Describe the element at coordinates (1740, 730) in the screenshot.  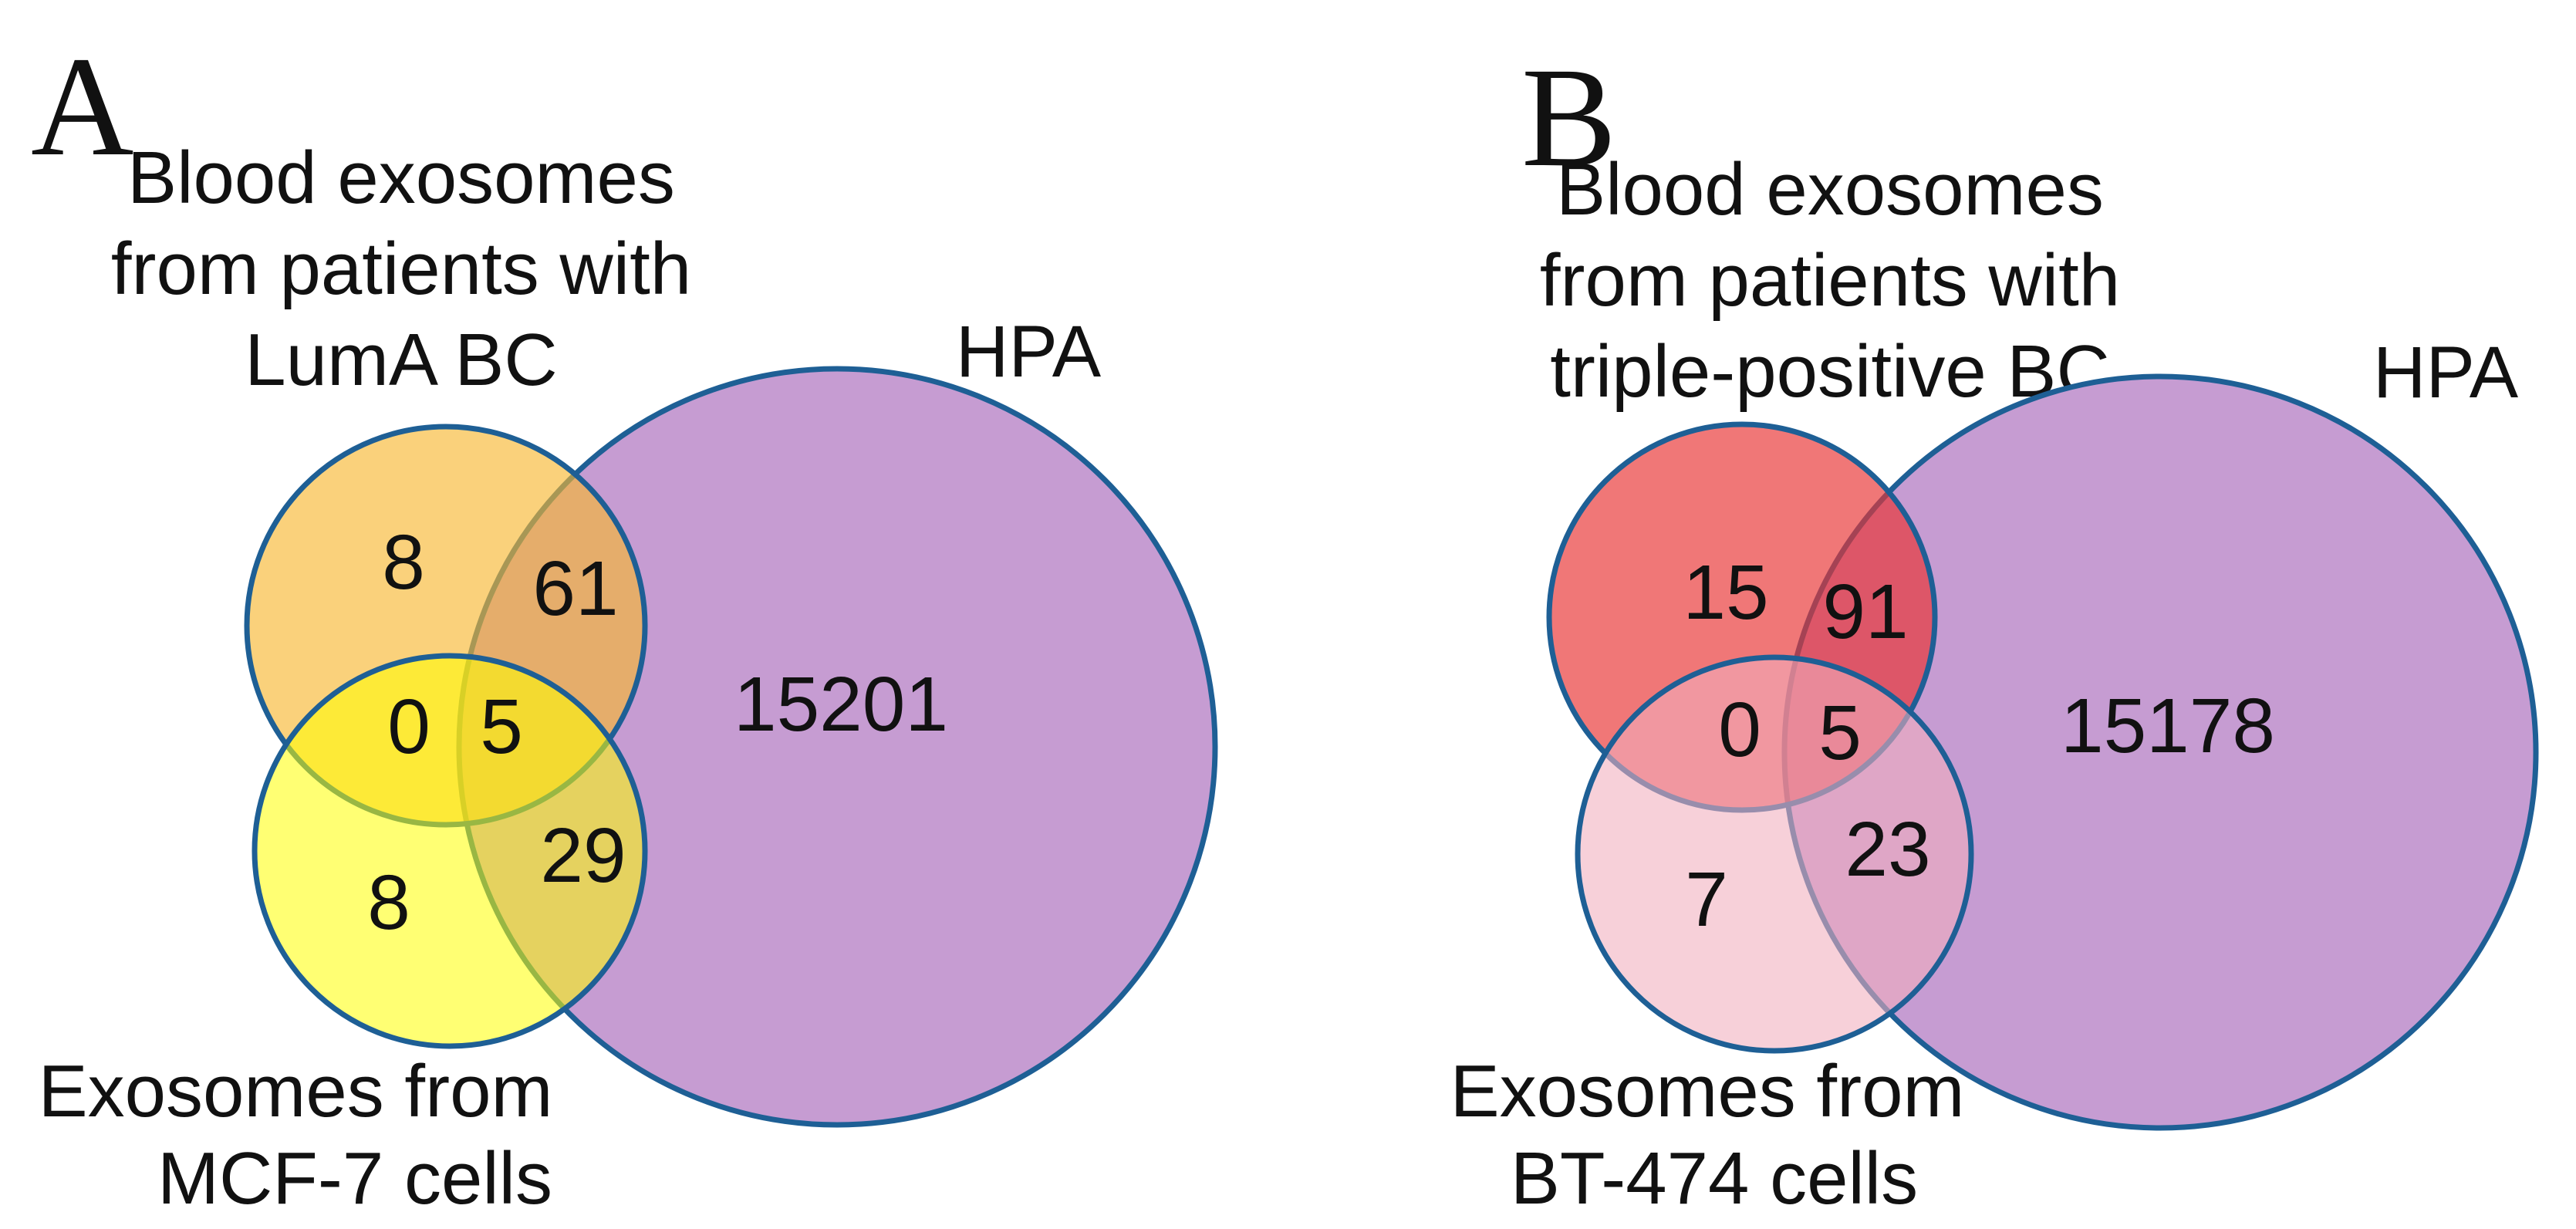
I see `panel-b-count-blood-cell: 0` at that location.